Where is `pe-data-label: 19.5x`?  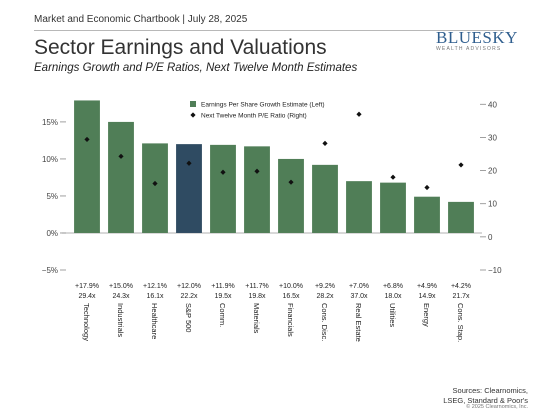 pe-data-label: 19.5x is located at coordinates (223, 296).